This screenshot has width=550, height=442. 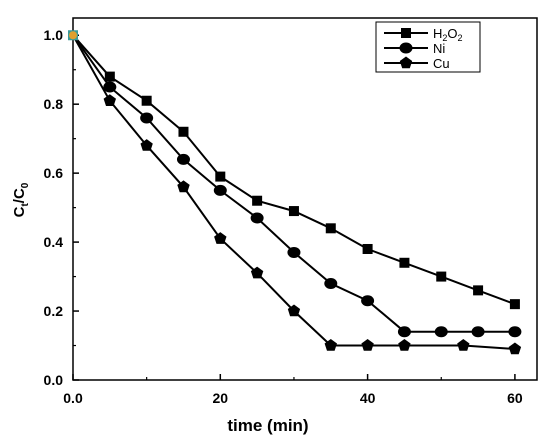 I want to click on legend-h2o2-mid: O, so click(x=452, y=33).